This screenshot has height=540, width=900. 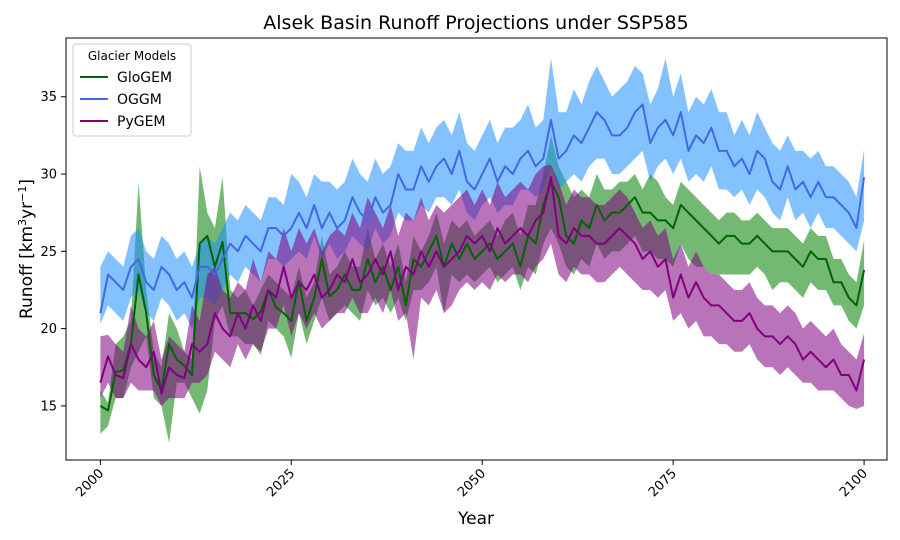 What do you see at coordinates (141, 122) in the screenshot?
I see `legend-label-pygem: PyGEM` at bounding box center [141, 122].